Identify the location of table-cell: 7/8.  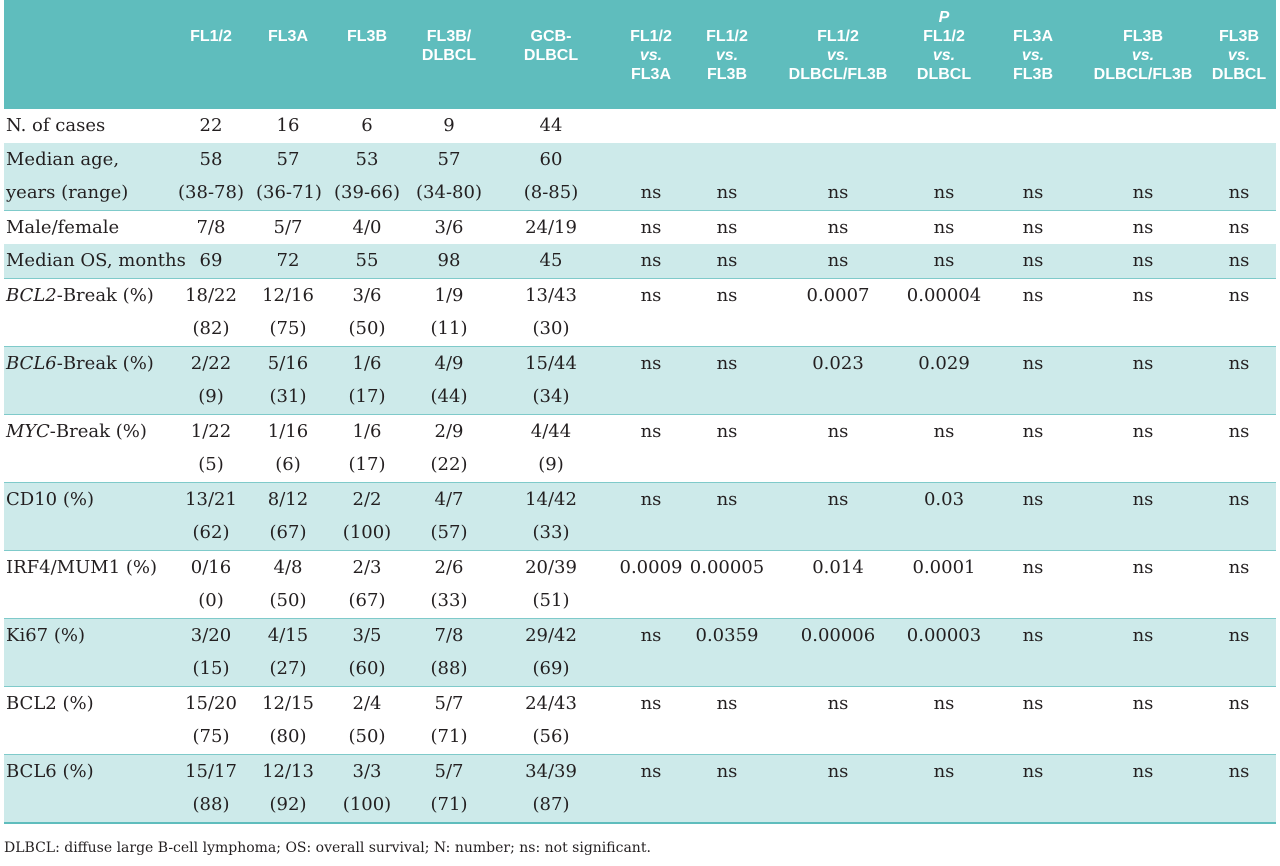
(211, 226).